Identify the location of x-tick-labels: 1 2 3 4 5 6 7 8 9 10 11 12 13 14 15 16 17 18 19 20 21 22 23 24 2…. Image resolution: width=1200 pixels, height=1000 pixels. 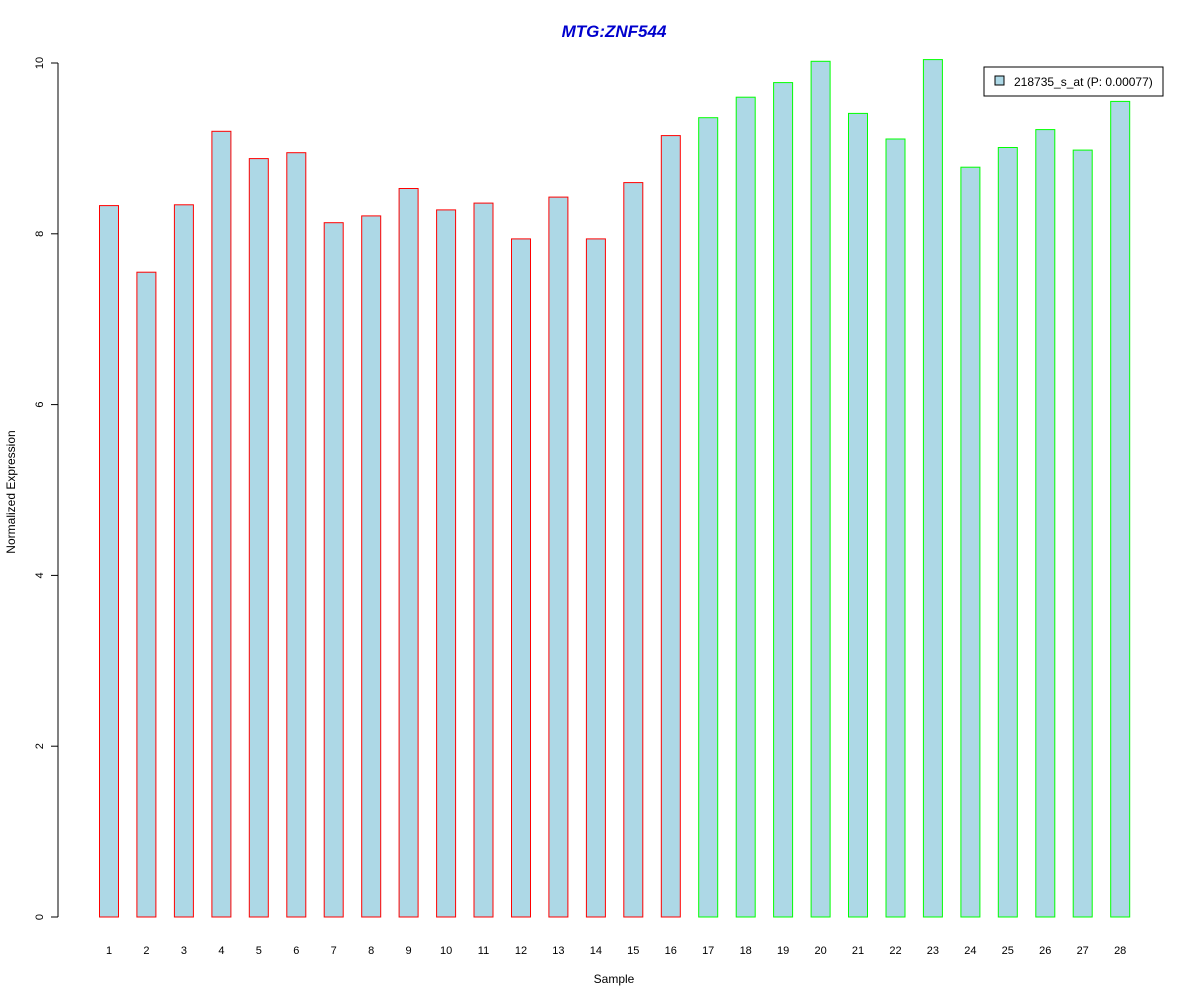
(616, 951).